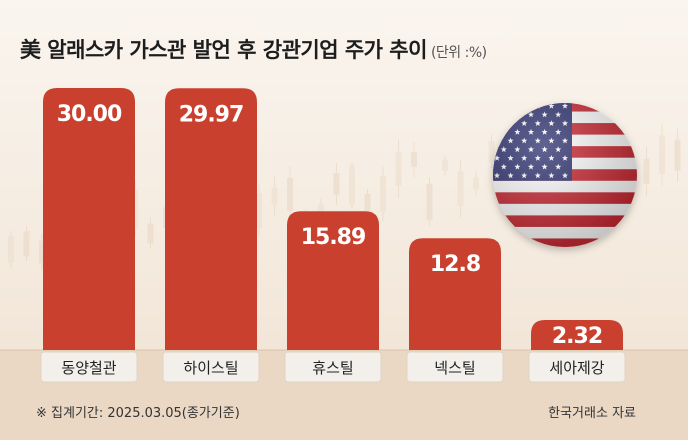 Image resolution: width=688 pixels, height=440 pixels. What do you see at coordinates (333, 280) in the screenshot?
I see `bar-휴스틸` at bounding box center [333, 280].